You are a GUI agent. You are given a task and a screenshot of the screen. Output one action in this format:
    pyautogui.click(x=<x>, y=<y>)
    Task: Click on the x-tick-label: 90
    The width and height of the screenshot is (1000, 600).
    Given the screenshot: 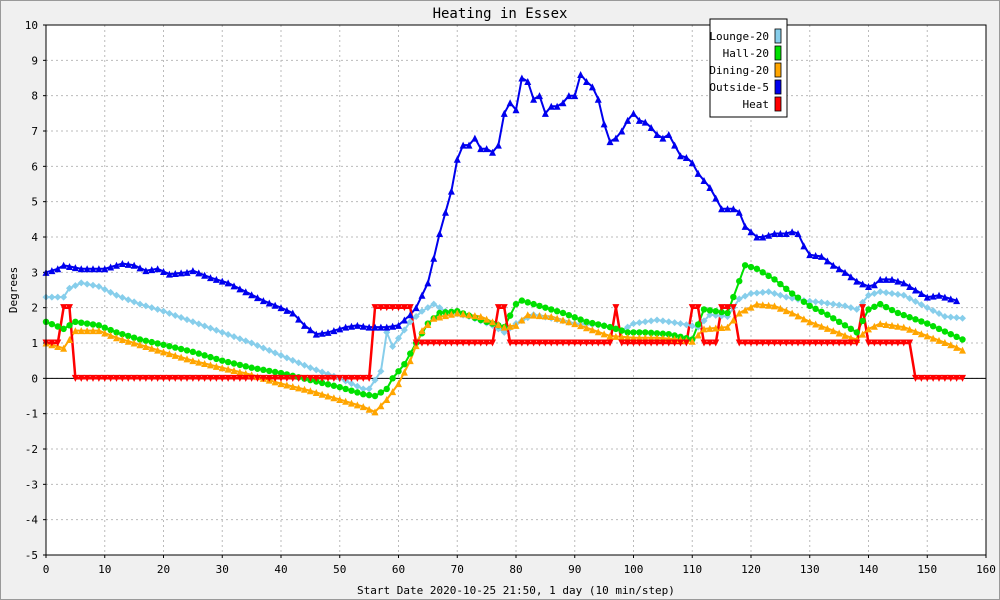 What is the action you would take?
    pyautogui.click(x=574, y=569)
    